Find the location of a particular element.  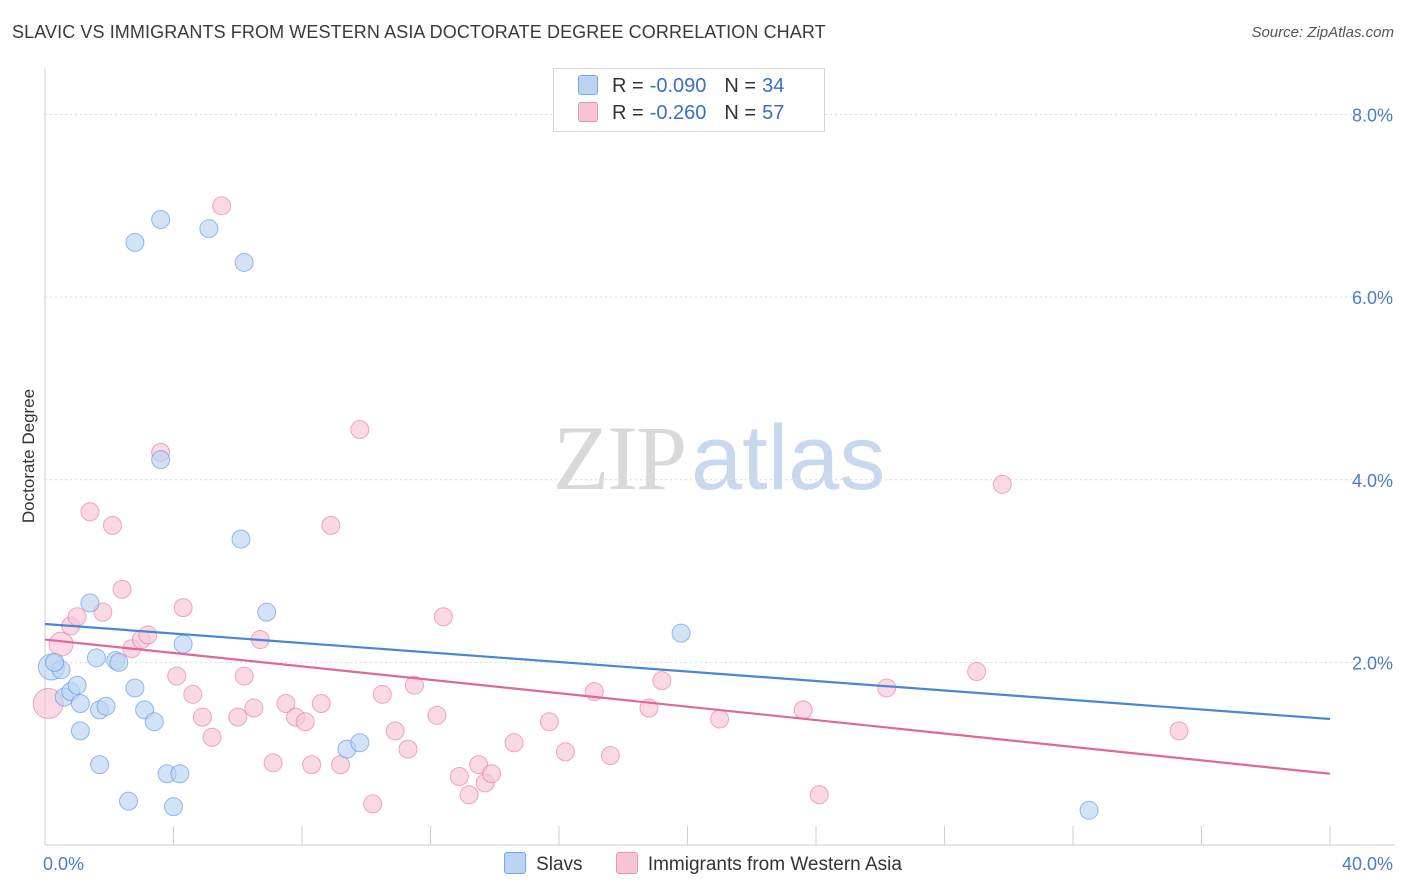

watermark-atlas: atlas is located at coordinates (788, 458).